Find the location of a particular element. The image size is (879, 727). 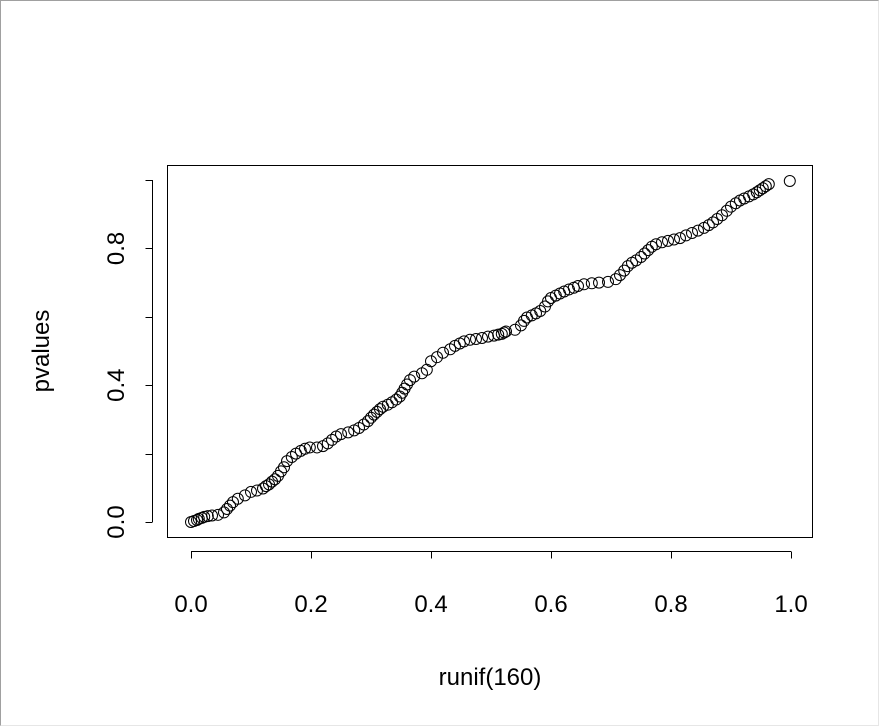

x-axis: 0.0 0.2 0.4 0.6 0.8 1.0 is located at coordinates (491, 584).